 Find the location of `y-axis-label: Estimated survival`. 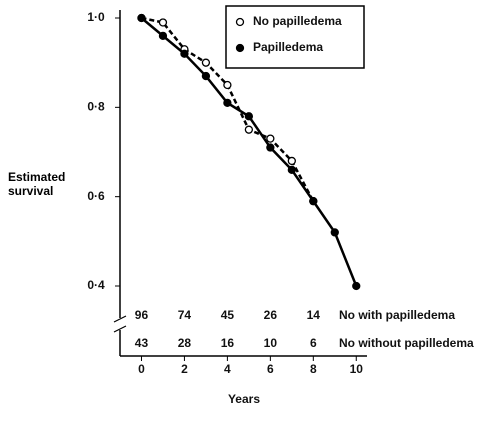

y-axis-label: Estimated survival is located at coordinates (37, 184).